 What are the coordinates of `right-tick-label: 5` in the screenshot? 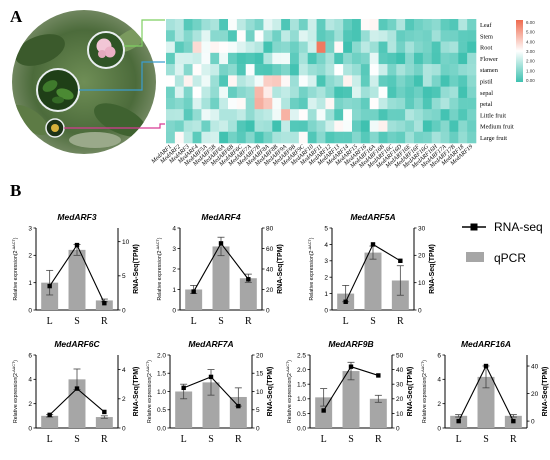 It's located at (258, 410).